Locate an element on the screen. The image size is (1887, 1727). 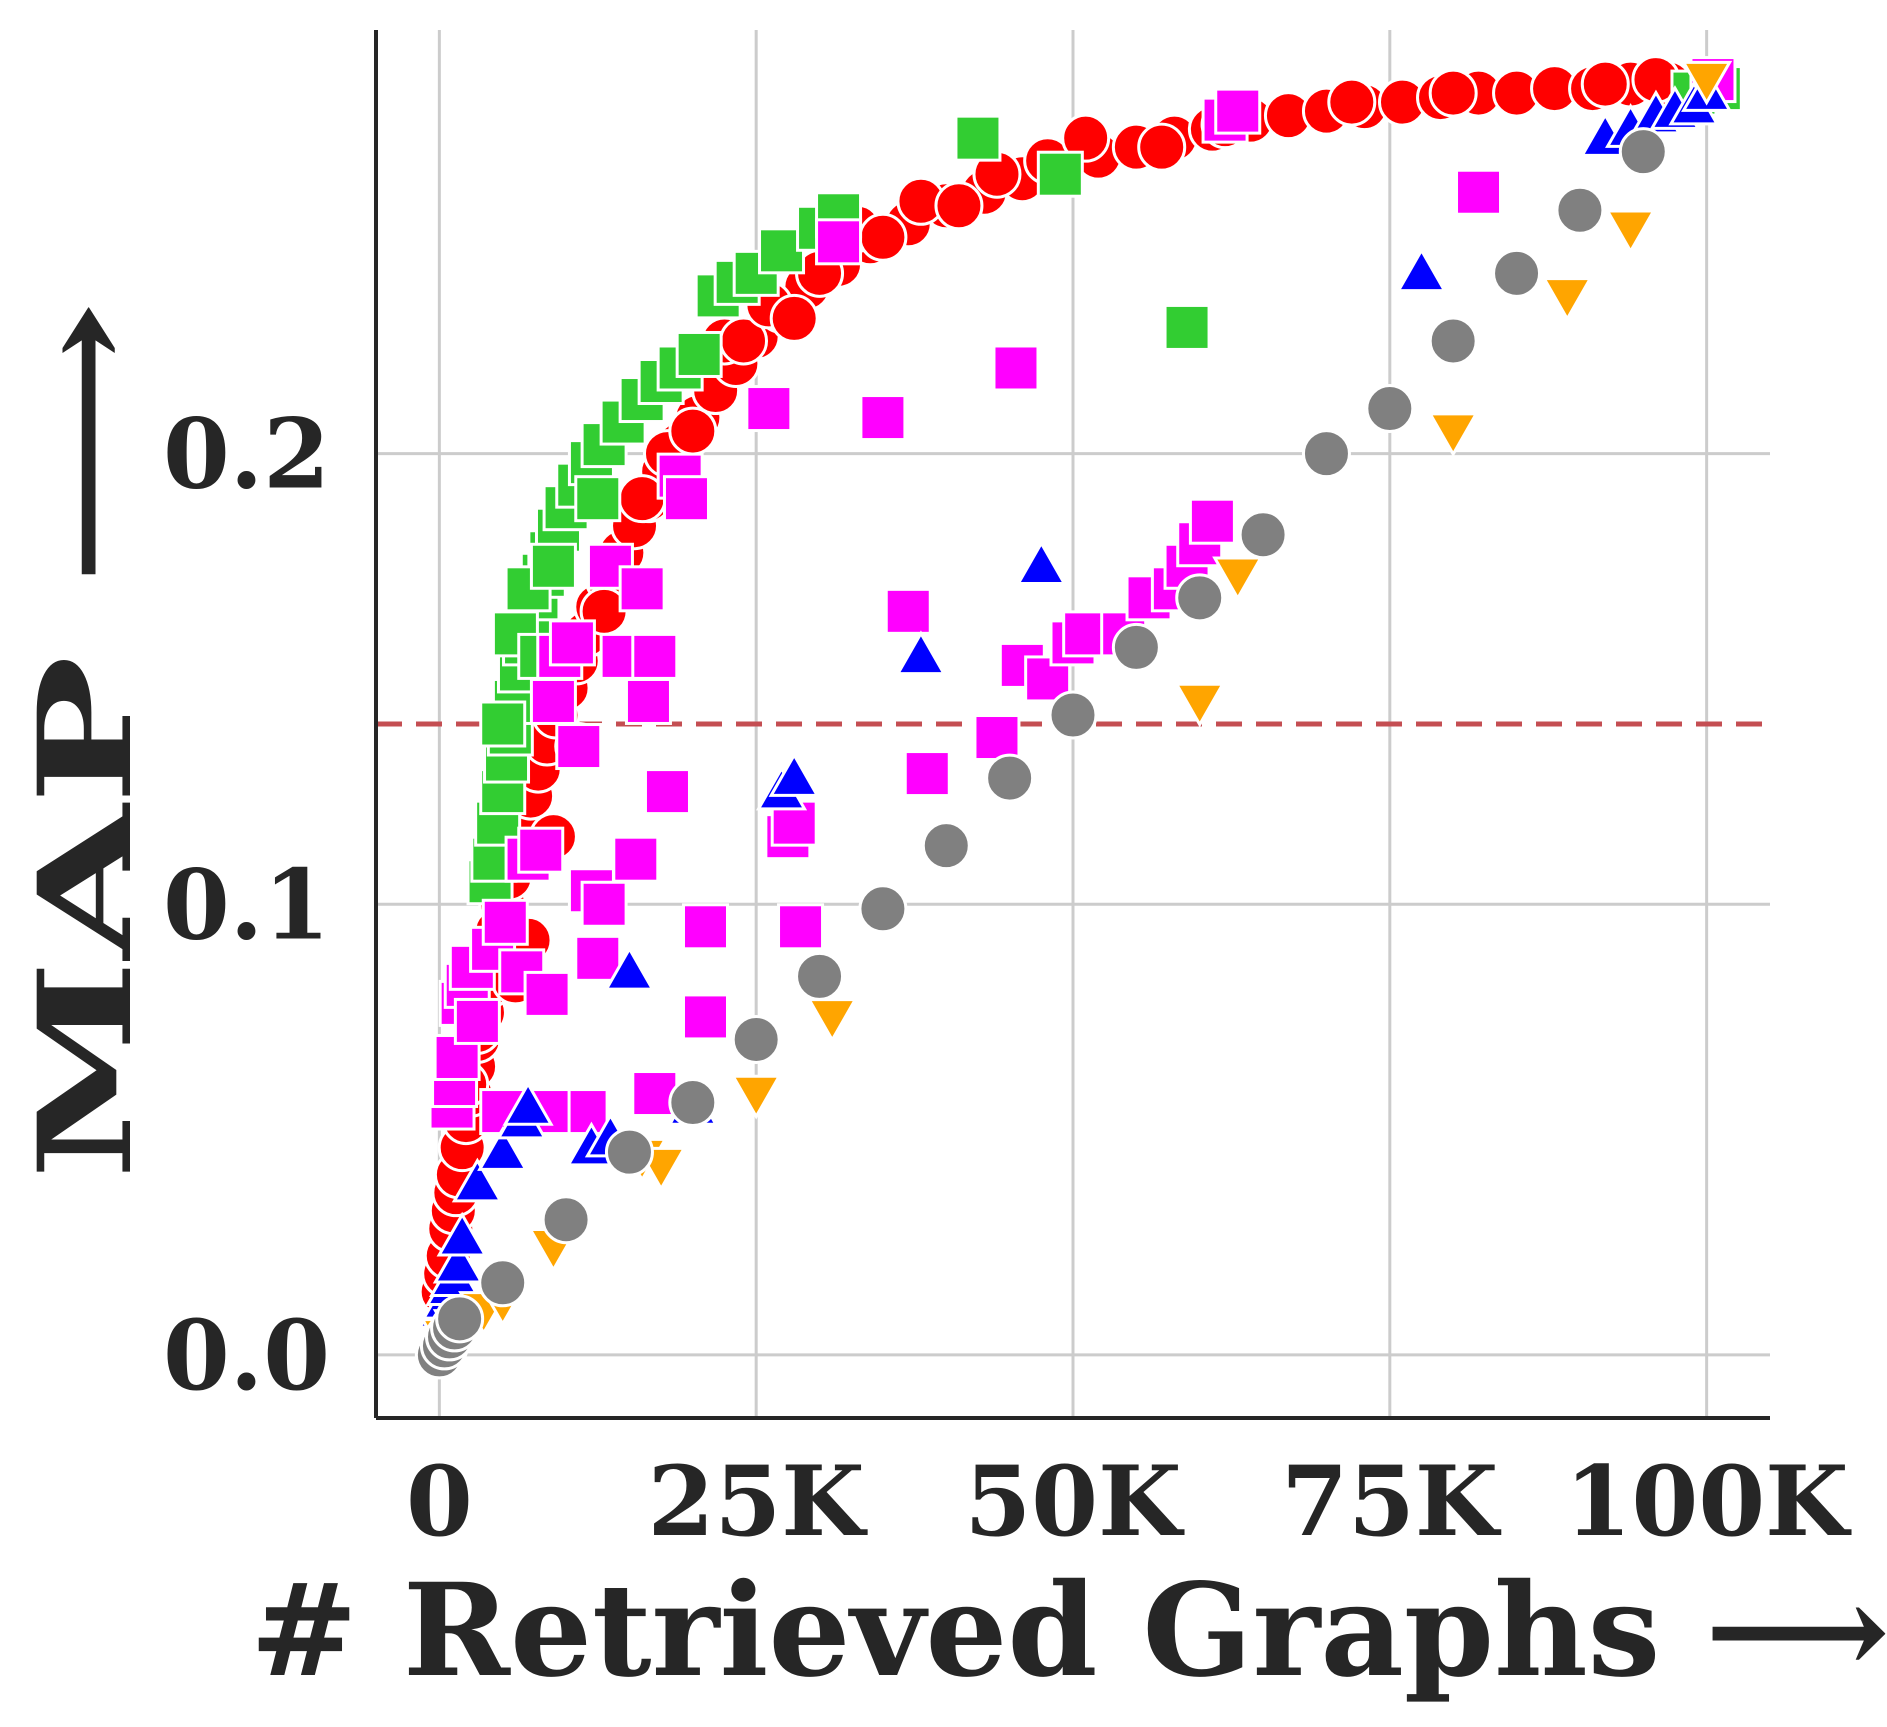
y-tick-label: 0.2 is located at coordinates (246, 454).